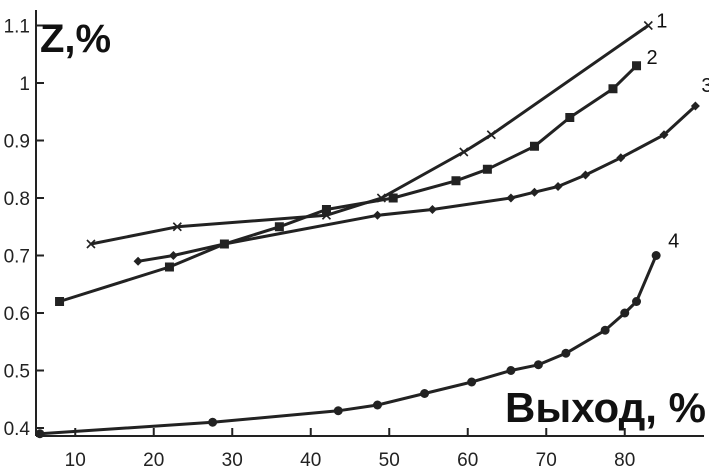 This screenshot has width=709, height=474. Describe the element at coordinates (232, 460) in the screenshot. I see `x-tick-label: 30` at that location.